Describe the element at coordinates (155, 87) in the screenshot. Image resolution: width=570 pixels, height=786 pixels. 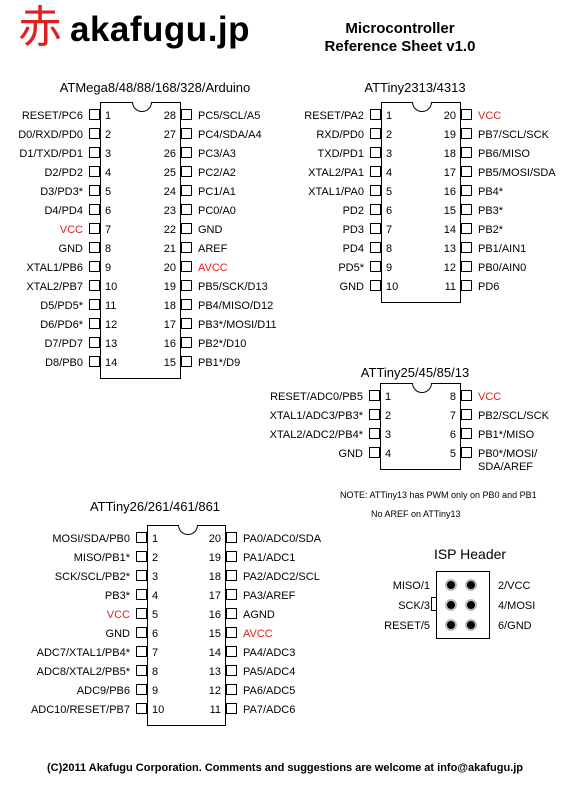
I see `chip-title: ATMega8/48/88/168/328/Arduino` at that location.